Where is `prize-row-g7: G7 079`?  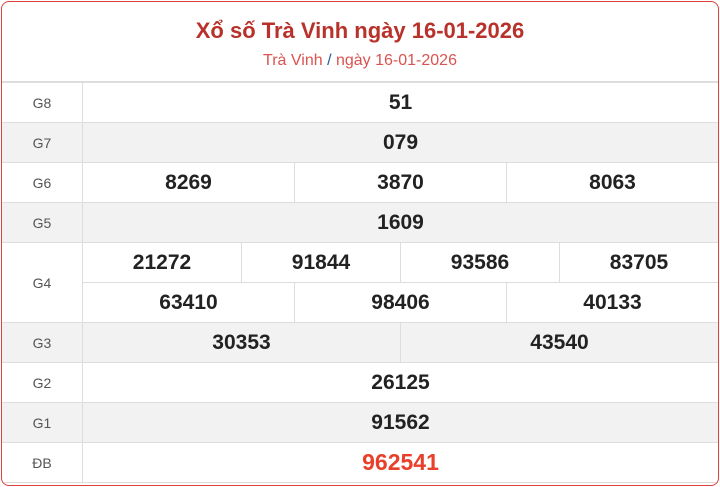 prize-row-g7: G7 079 is located at coordinates (360, 142).